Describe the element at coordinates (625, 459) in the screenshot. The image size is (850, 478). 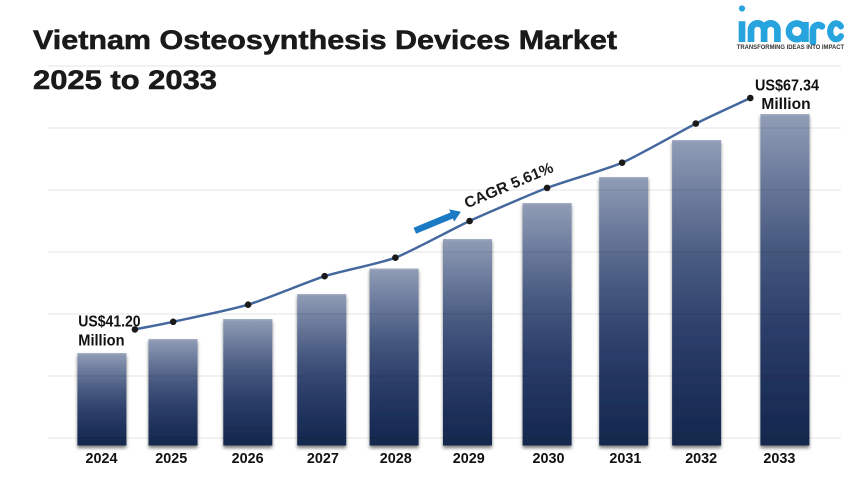
I see `svg-text: 2031` at that location.